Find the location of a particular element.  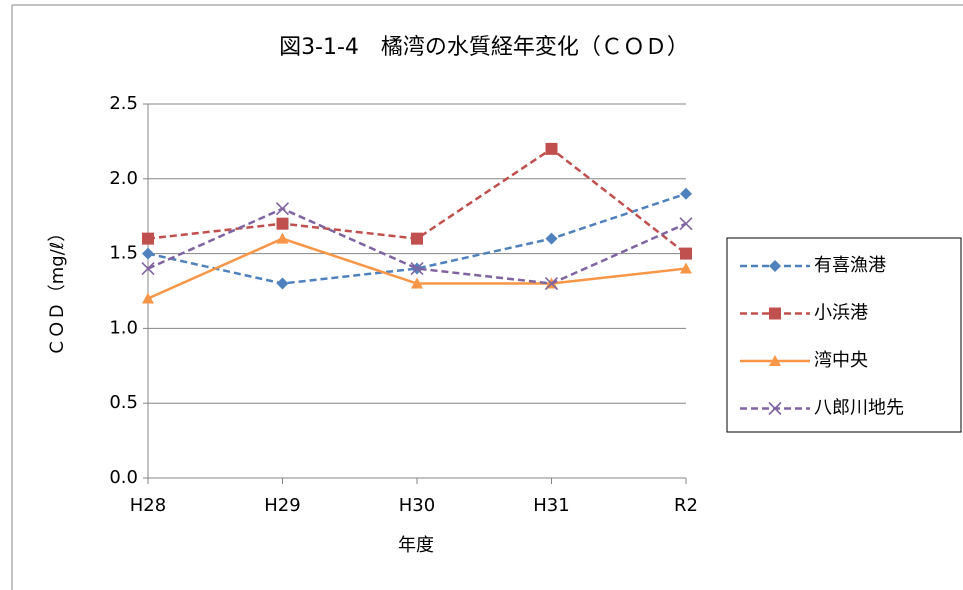

x-axis-label: 年度 is located at coordinates (416, 545).